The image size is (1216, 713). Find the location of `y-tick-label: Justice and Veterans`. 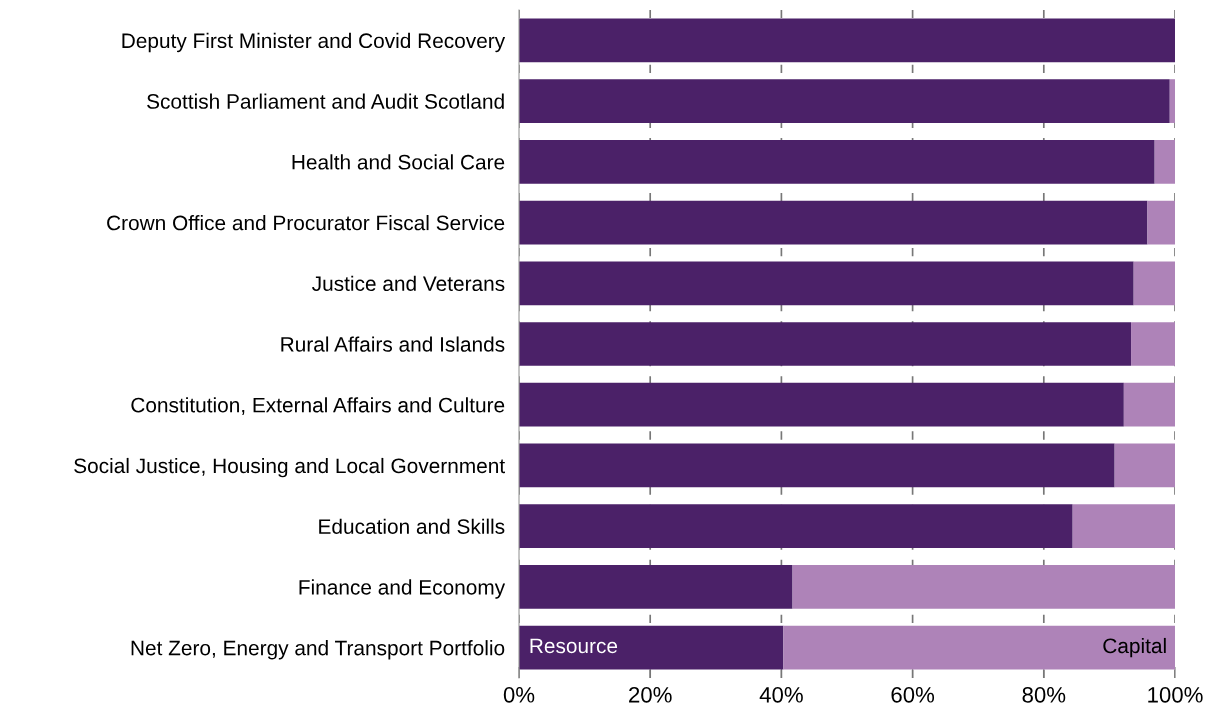

y-tick-label: Justice and Veterans is located at coordinates (408, 283).